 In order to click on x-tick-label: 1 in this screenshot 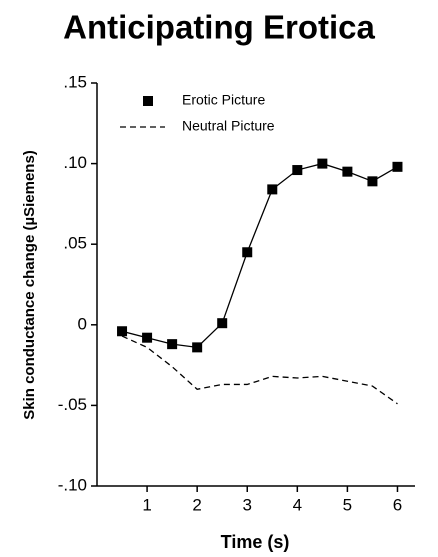, I will do `click(146, 504)`.